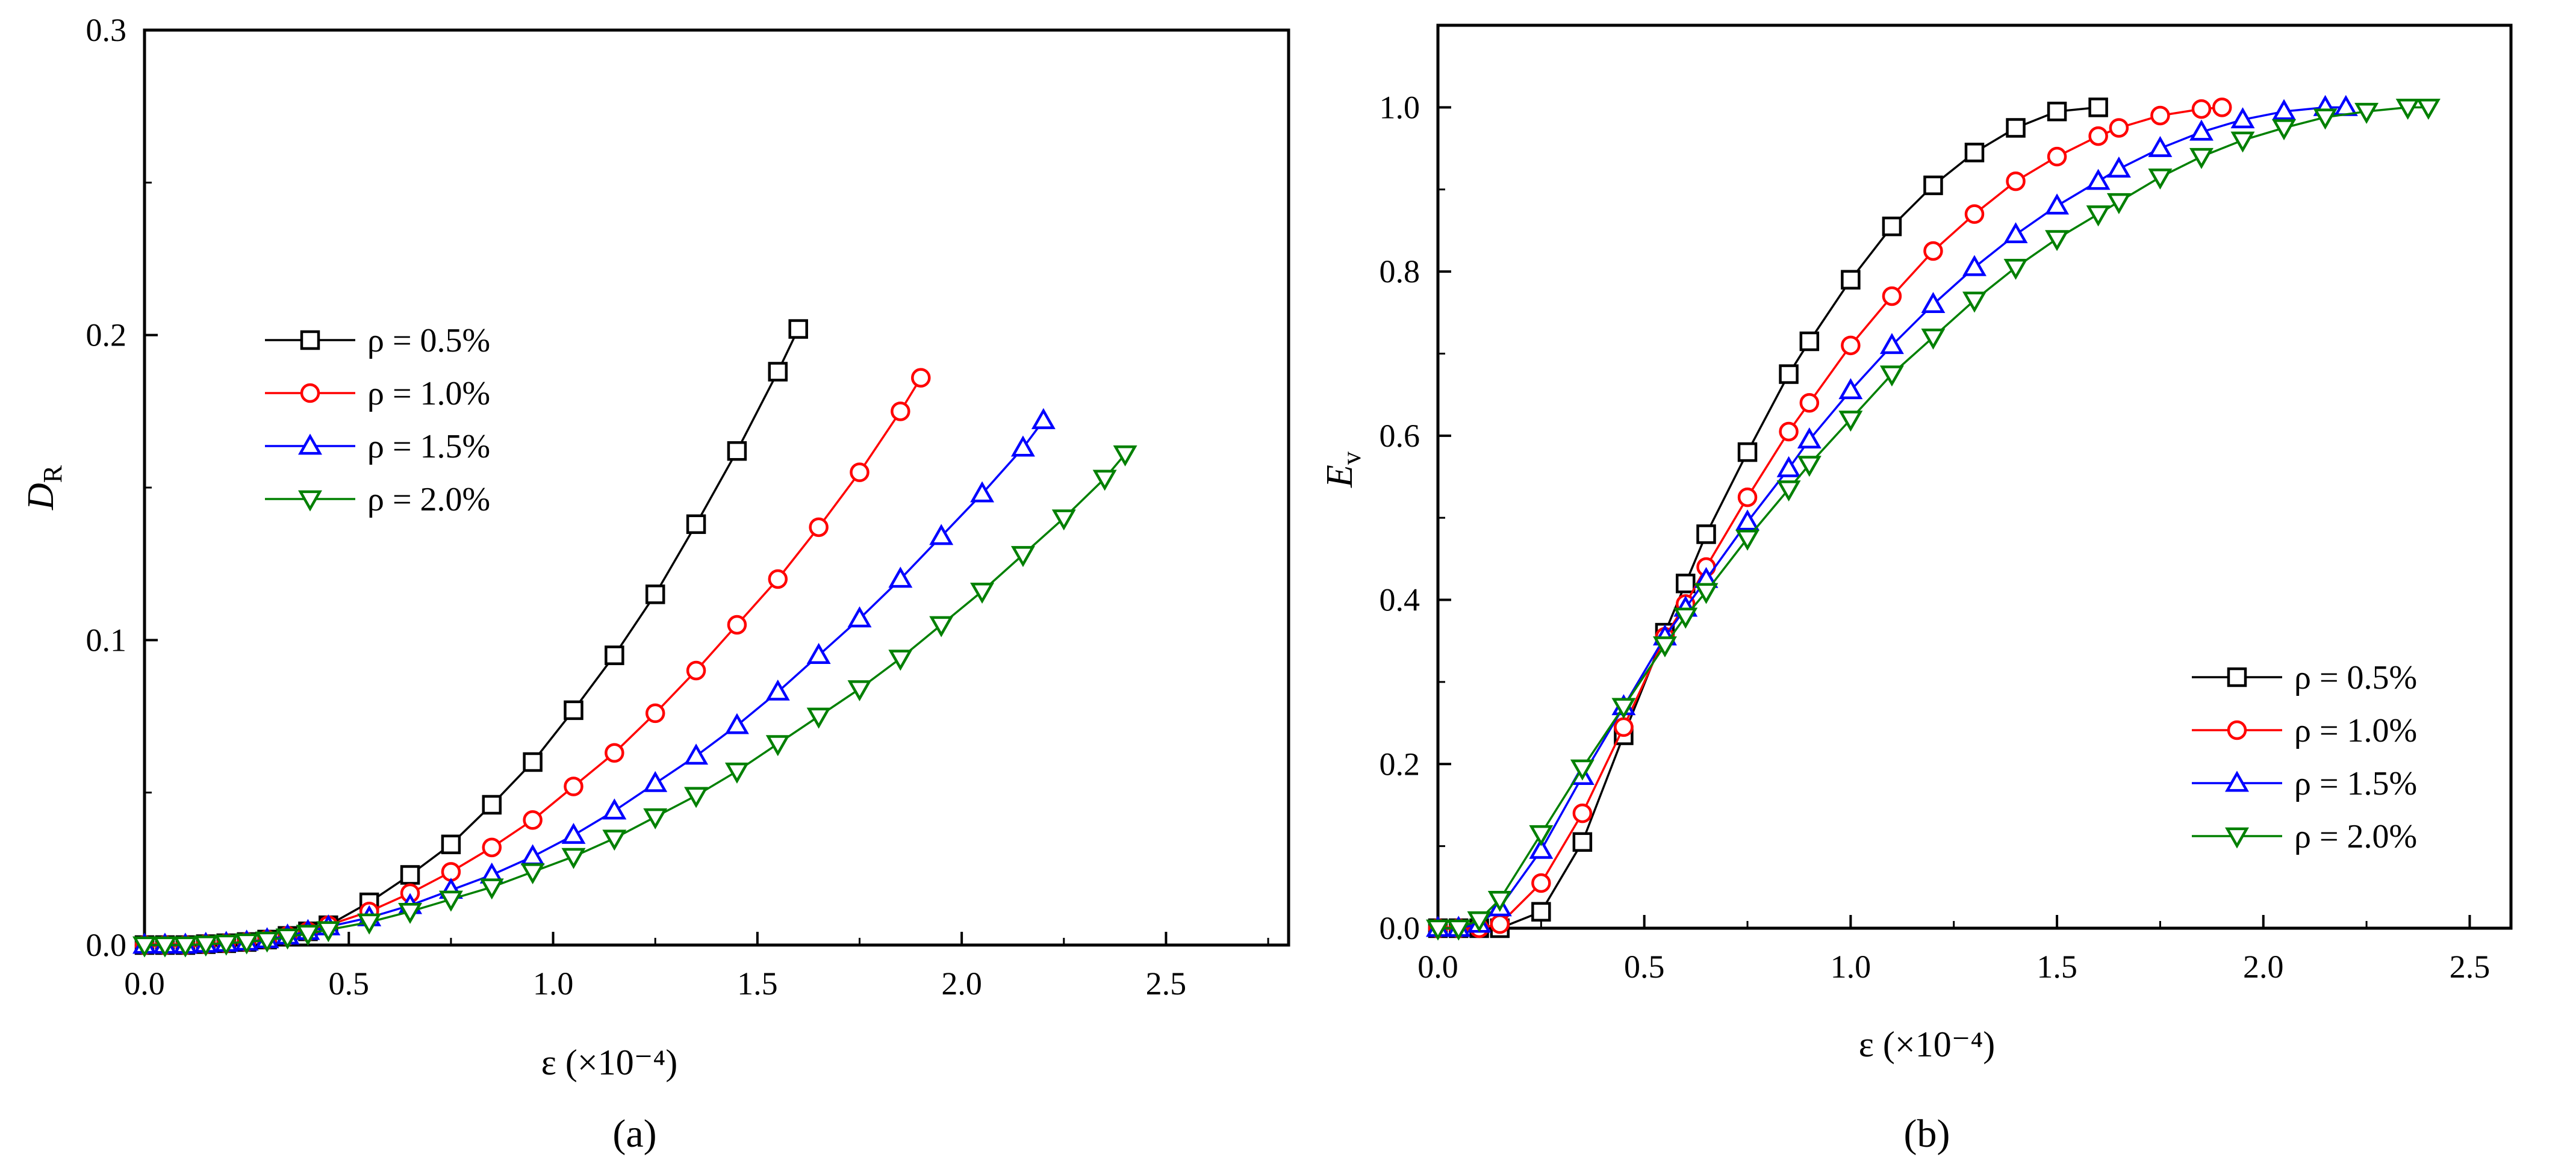  What do you see at coordinates (40, 497) in the screenshot?
I see `ylabel-a-main: D` at bounding box center [40, 497].